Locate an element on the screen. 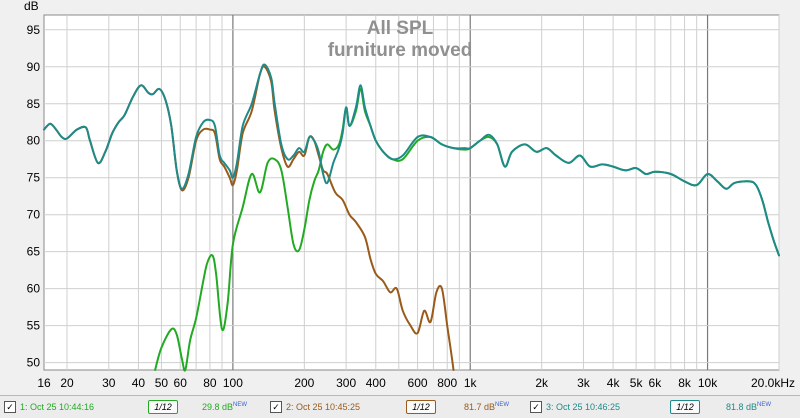 Image resolution: width=800 pixels, height=418 pixels. x-tick-label: 100 is located at coordinates (233, 383).